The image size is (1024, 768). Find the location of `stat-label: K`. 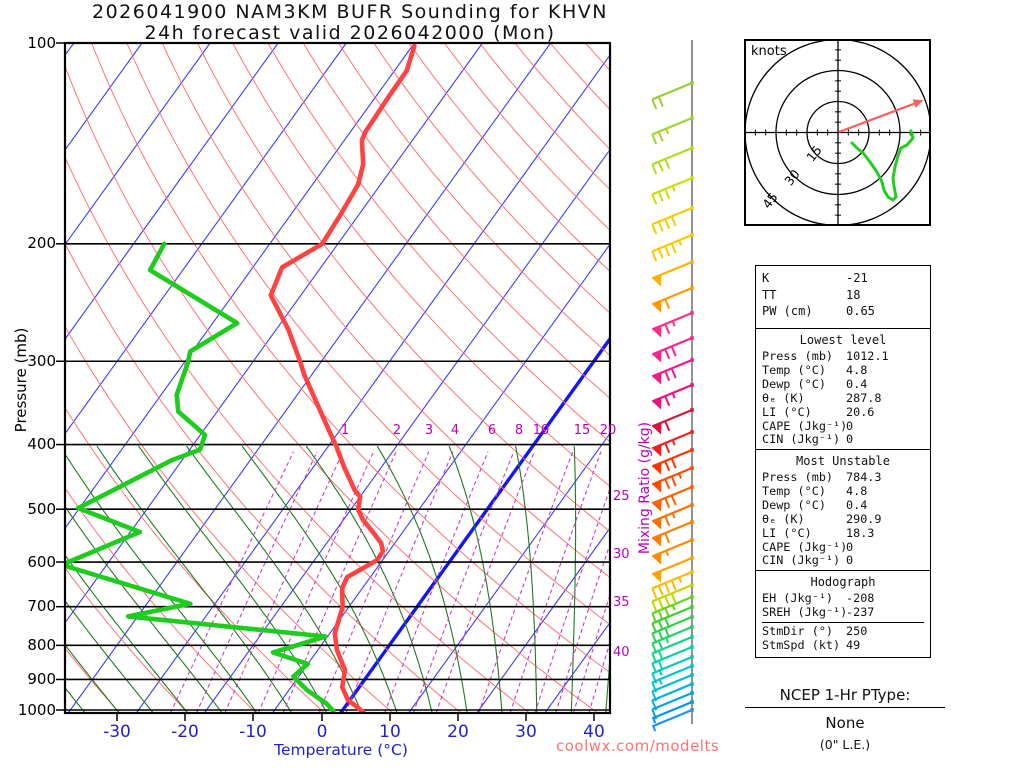

stat-label: K is located at coordinates (766, 278).